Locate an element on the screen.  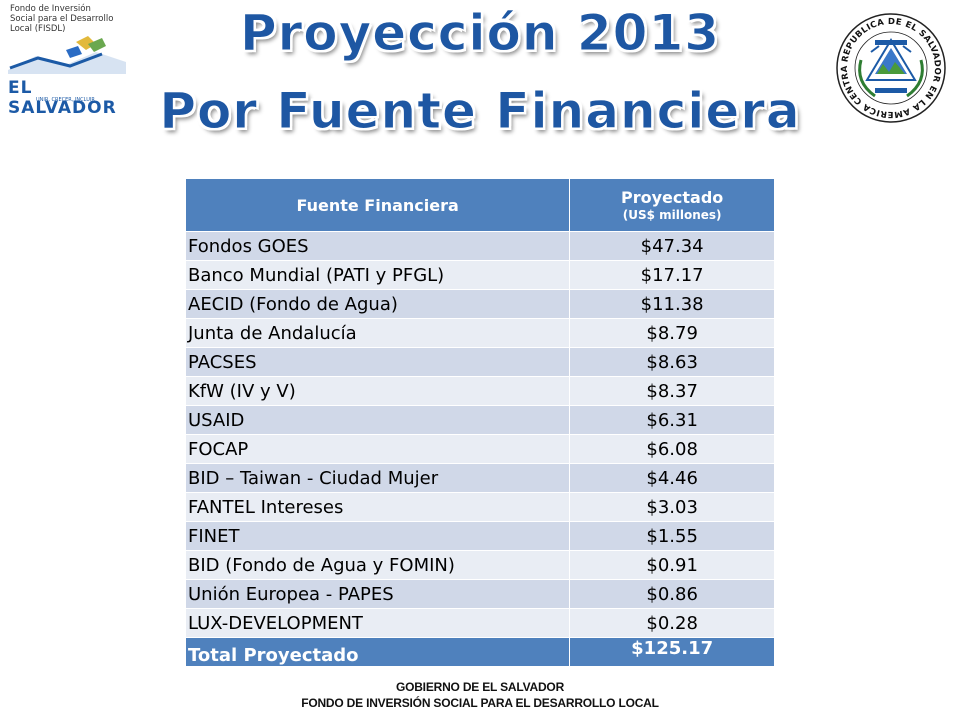
total-label: Total Proyectado is located at coordinates (377, 652).